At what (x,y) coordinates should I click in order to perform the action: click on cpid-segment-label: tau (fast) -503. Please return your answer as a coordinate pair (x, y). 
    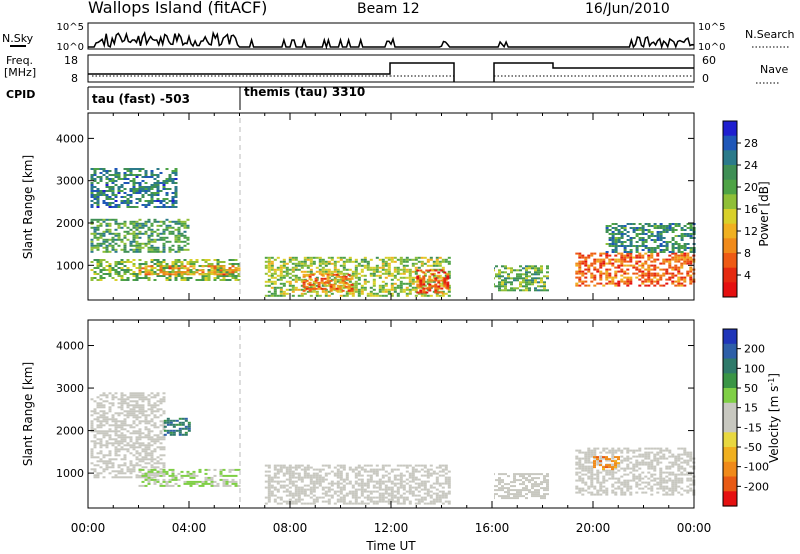
    Looking at the image, I should click on (141, 99).